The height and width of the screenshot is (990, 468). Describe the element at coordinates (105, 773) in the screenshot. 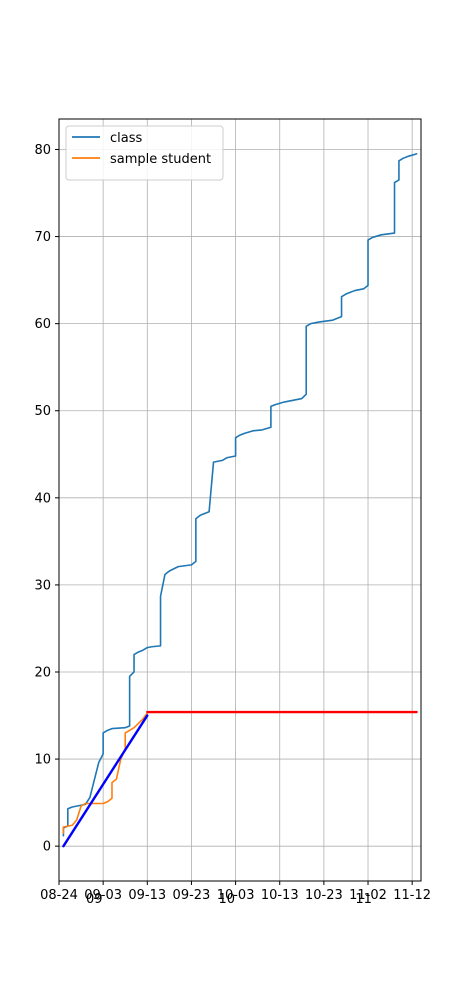

I see `series-line-sample-student` at that location.